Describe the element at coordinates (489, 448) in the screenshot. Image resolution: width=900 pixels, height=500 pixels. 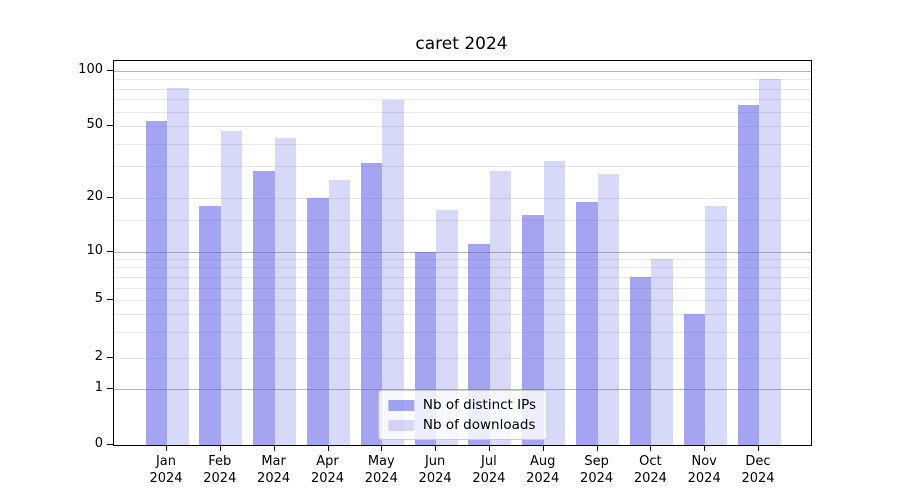
I see `x-tick-mark-jul` at that location.